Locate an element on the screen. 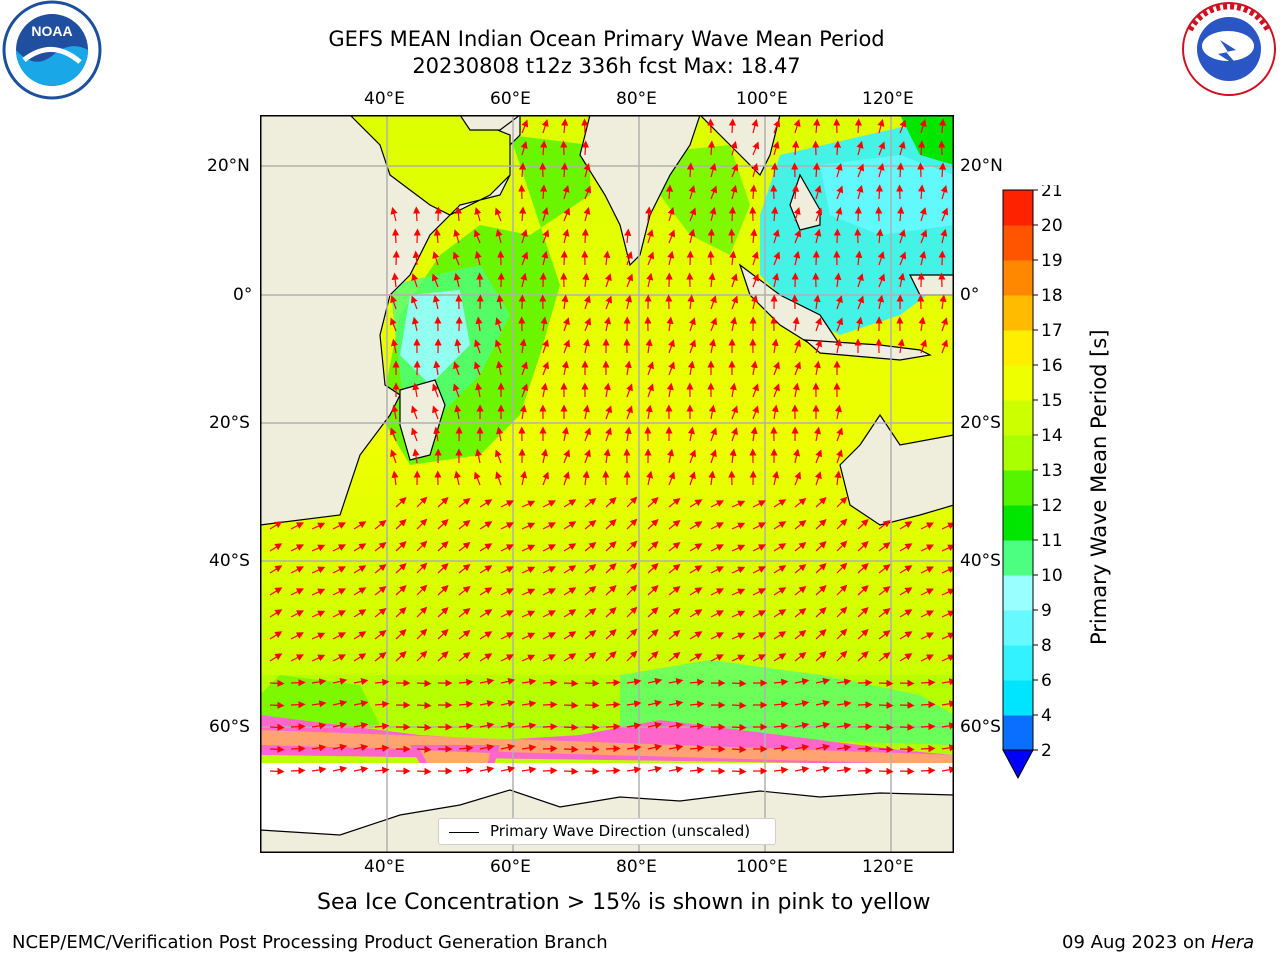 This screenshot has height=960, width=1280. lon-label-bottom: 60°E is located at coordinates (510, 867).